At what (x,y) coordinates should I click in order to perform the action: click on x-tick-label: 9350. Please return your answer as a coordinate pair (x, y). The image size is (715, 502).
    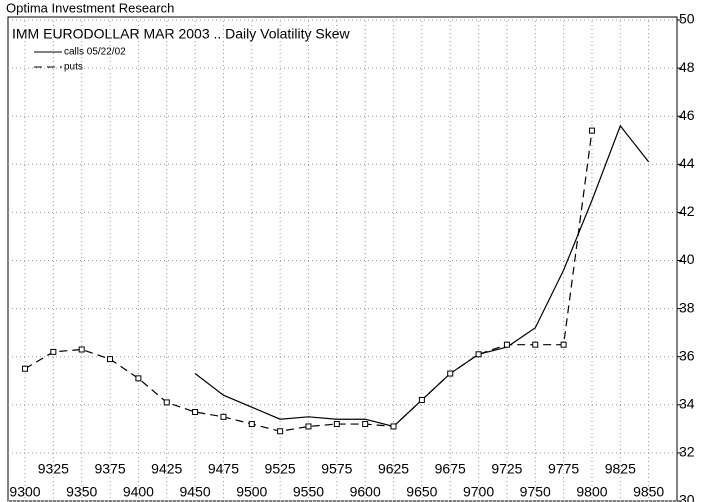
    Looking at the image, I should click on (81, 492).